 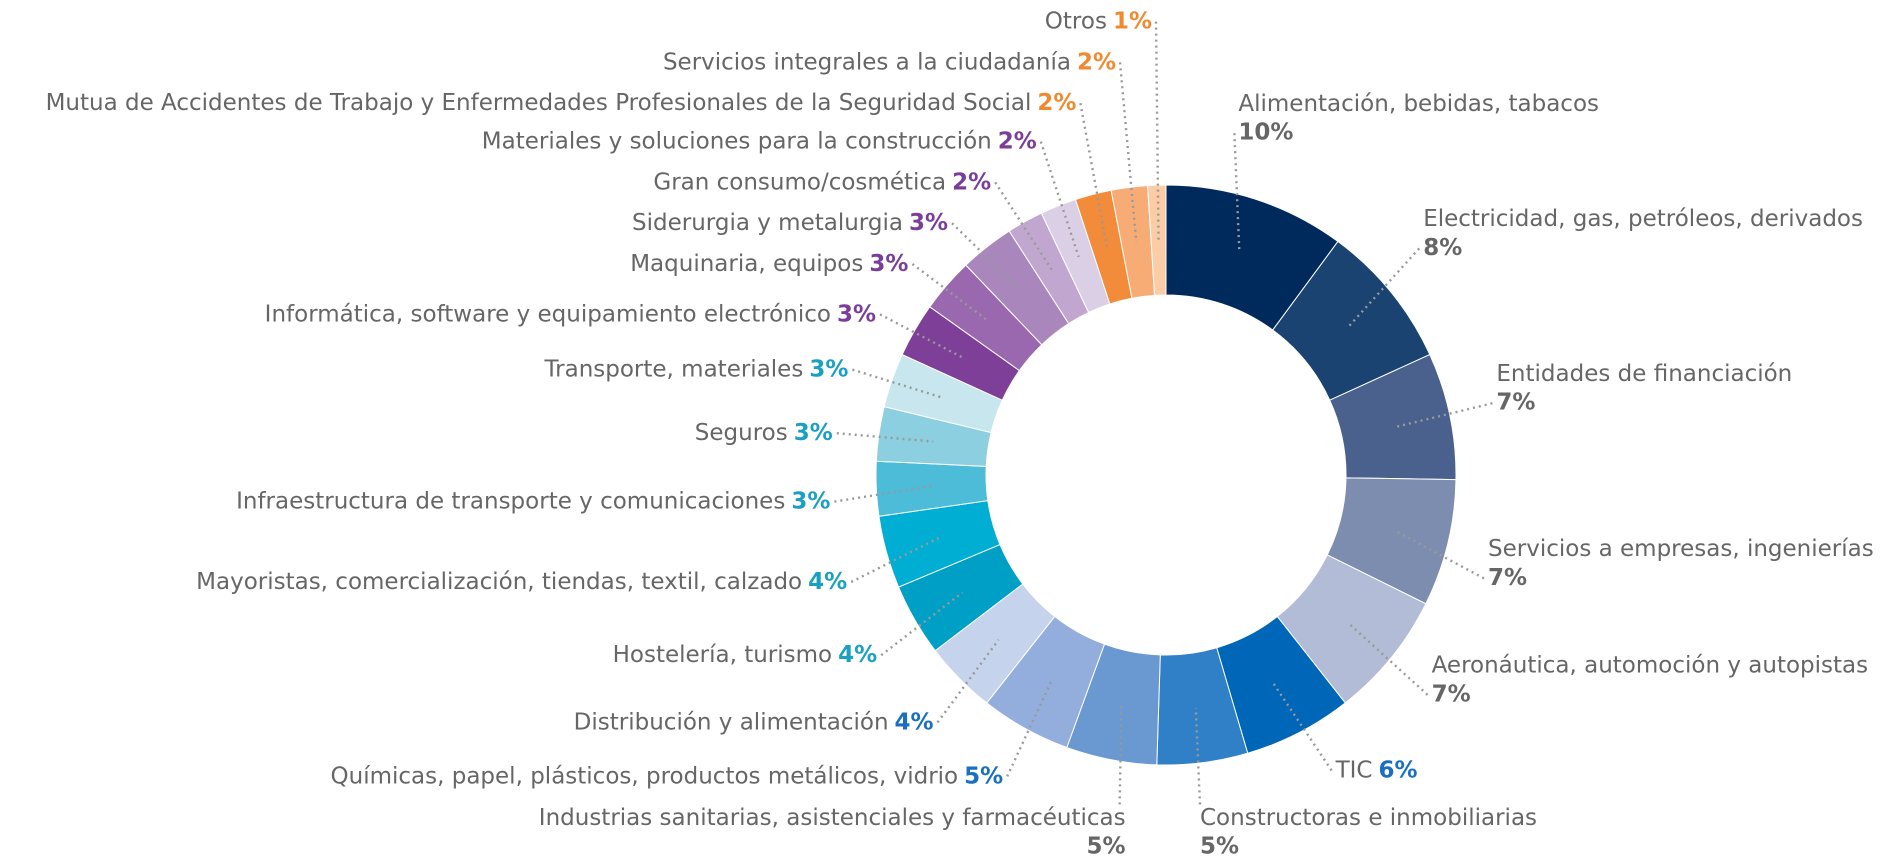 I want to click on slice-label: Transporte, materiales 3%, so click(x=695, y=369).